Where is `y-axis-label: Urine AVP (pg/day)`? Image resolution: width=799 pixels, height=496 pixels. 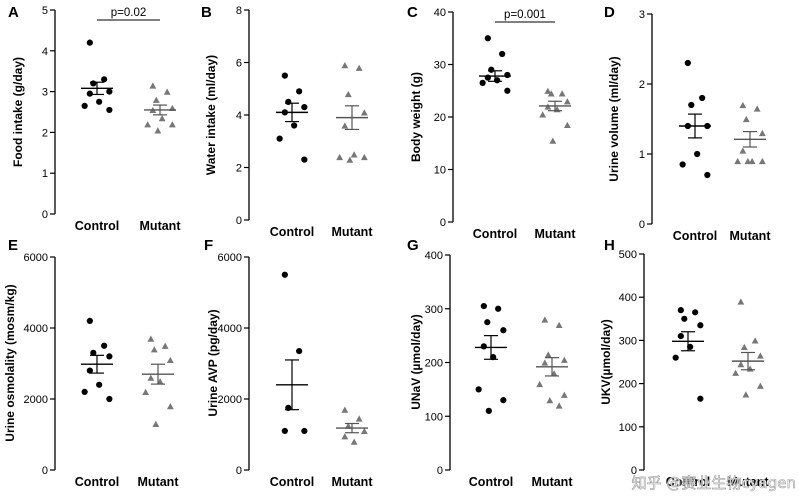 y-axis-label: Urine AVP (pg/day) is located at coordinates (213, 362).